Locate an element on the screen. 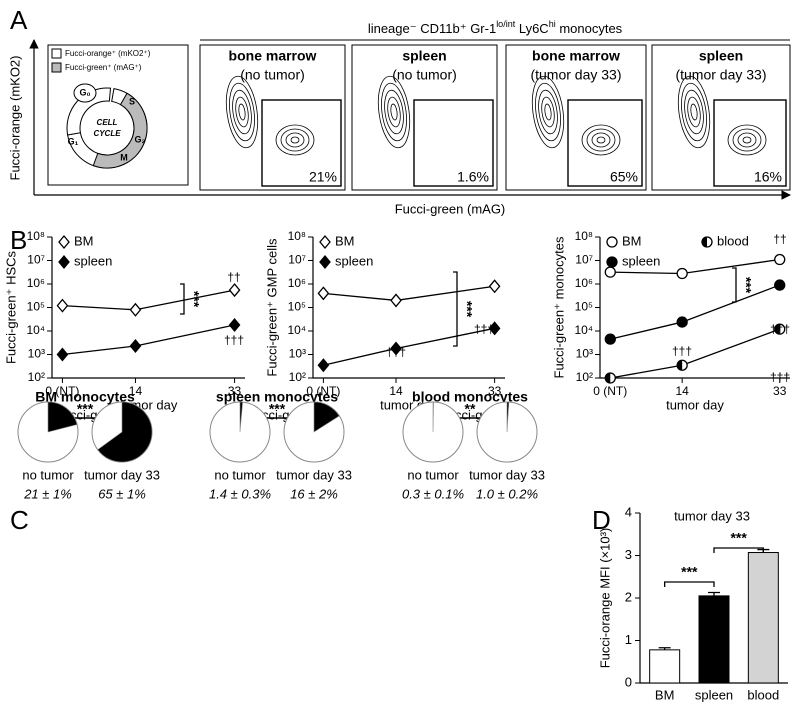 This screenshot has height=705, width=796. phase-label: M is located at coordinates (124, 157).